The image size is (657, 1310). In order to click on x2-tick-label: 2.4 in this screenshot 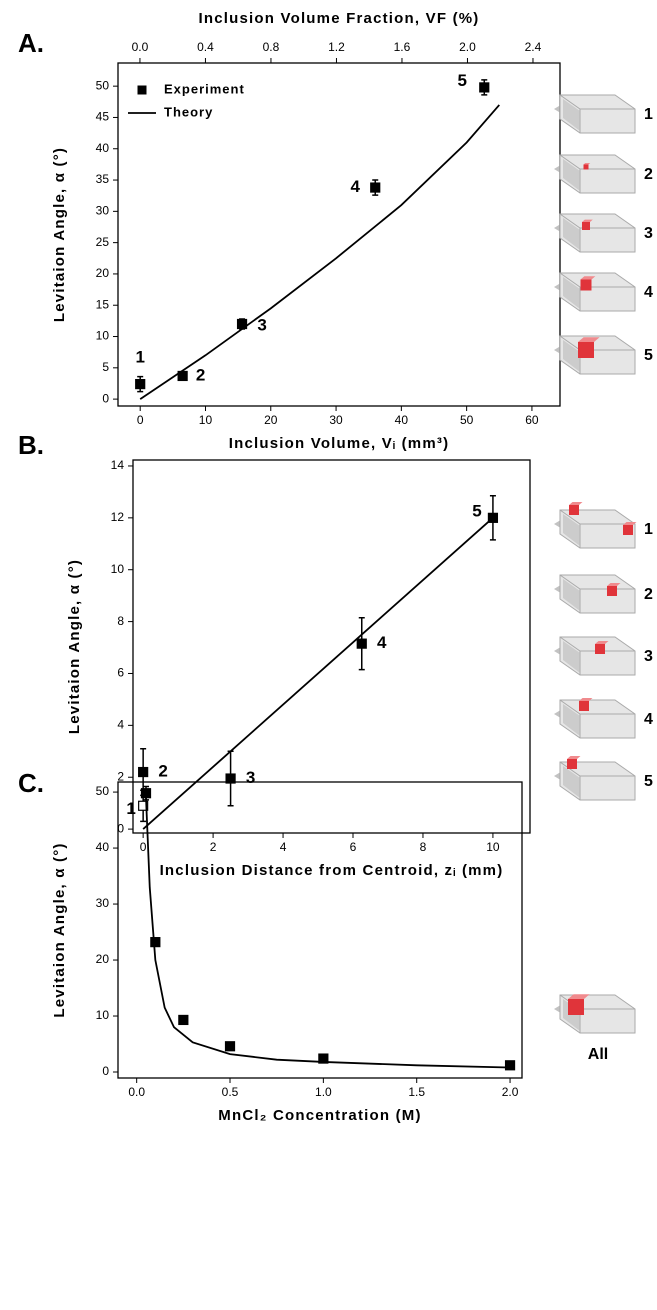, I will do `click(533, 47)`.